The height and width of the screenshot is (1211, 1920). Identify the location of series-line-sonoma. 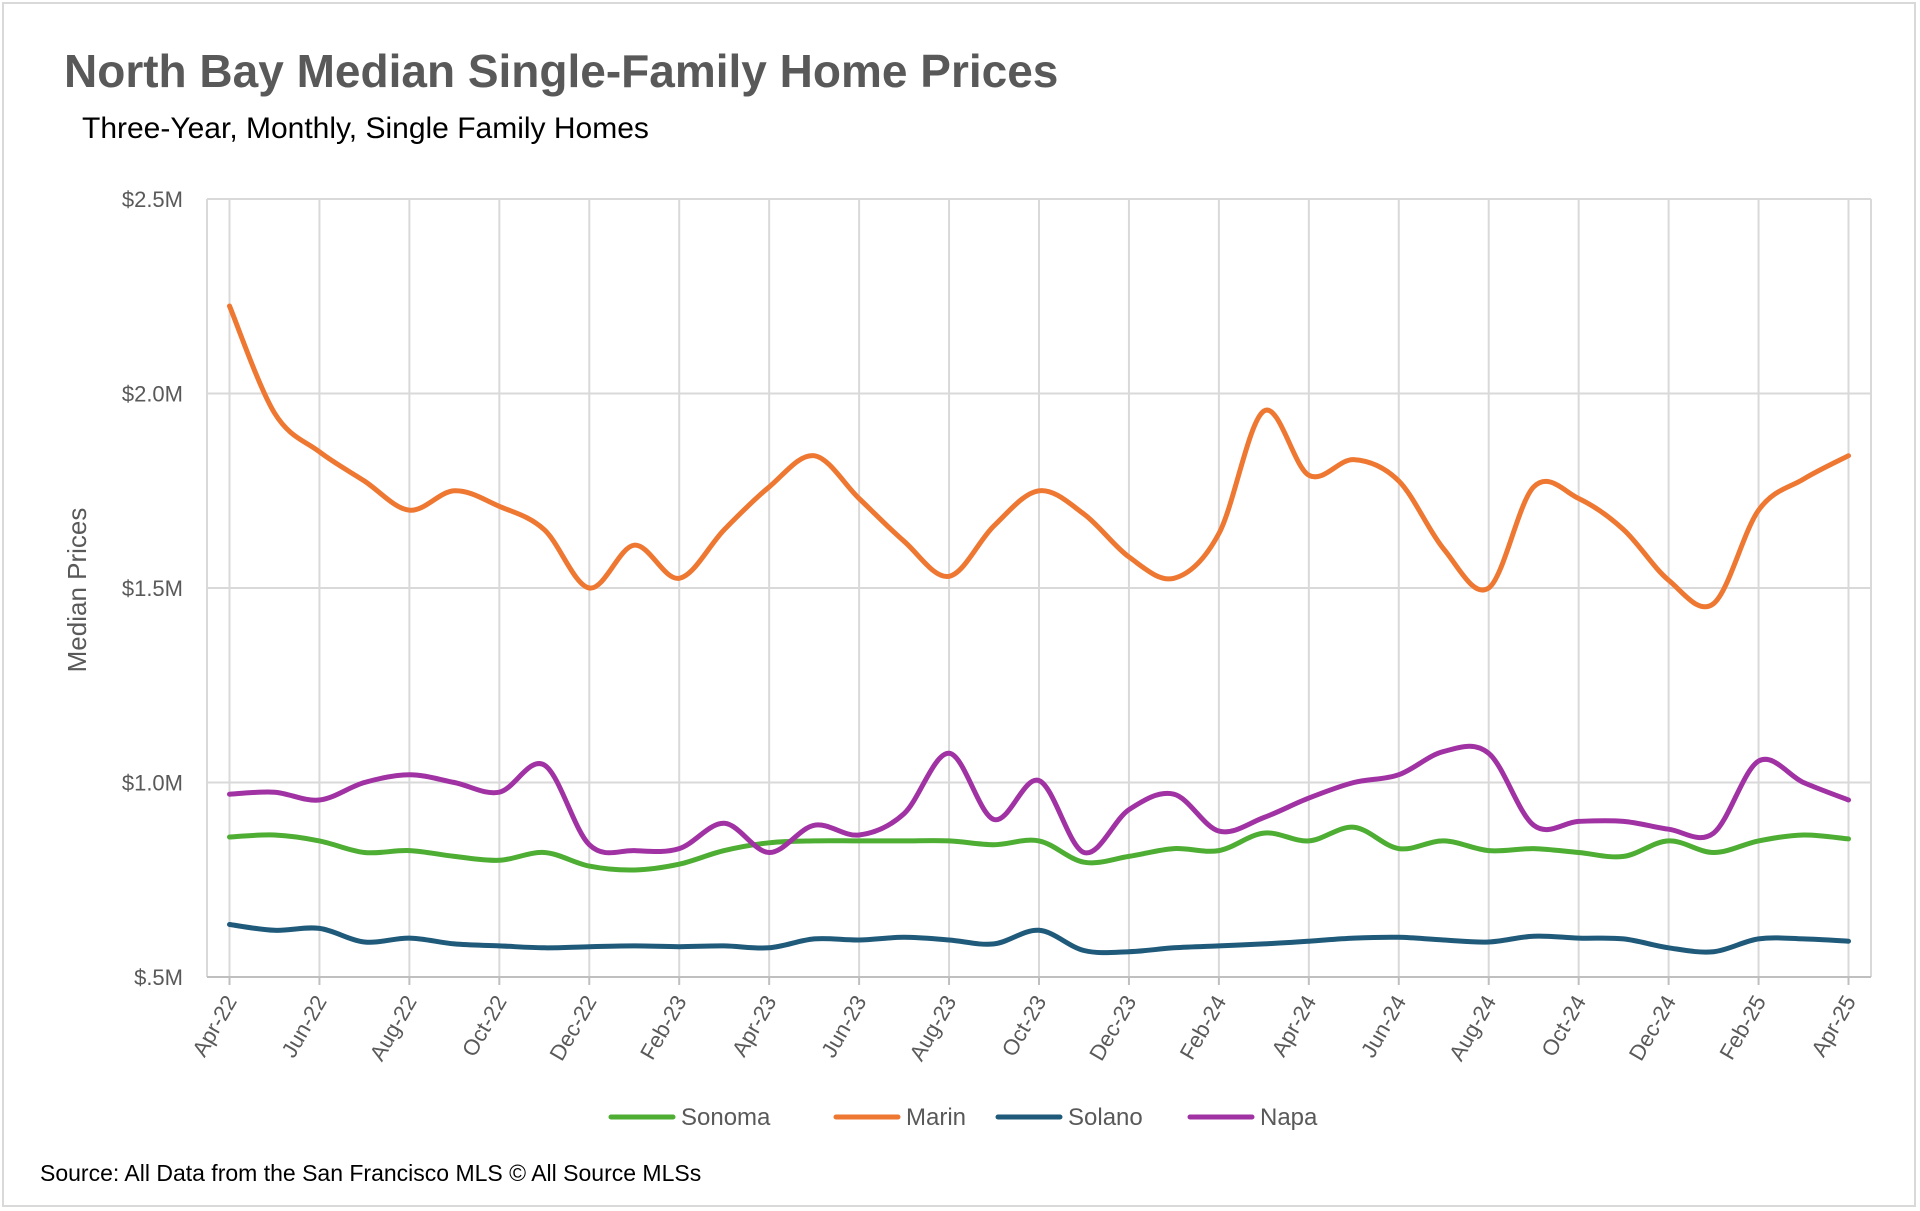
(1039, 848).